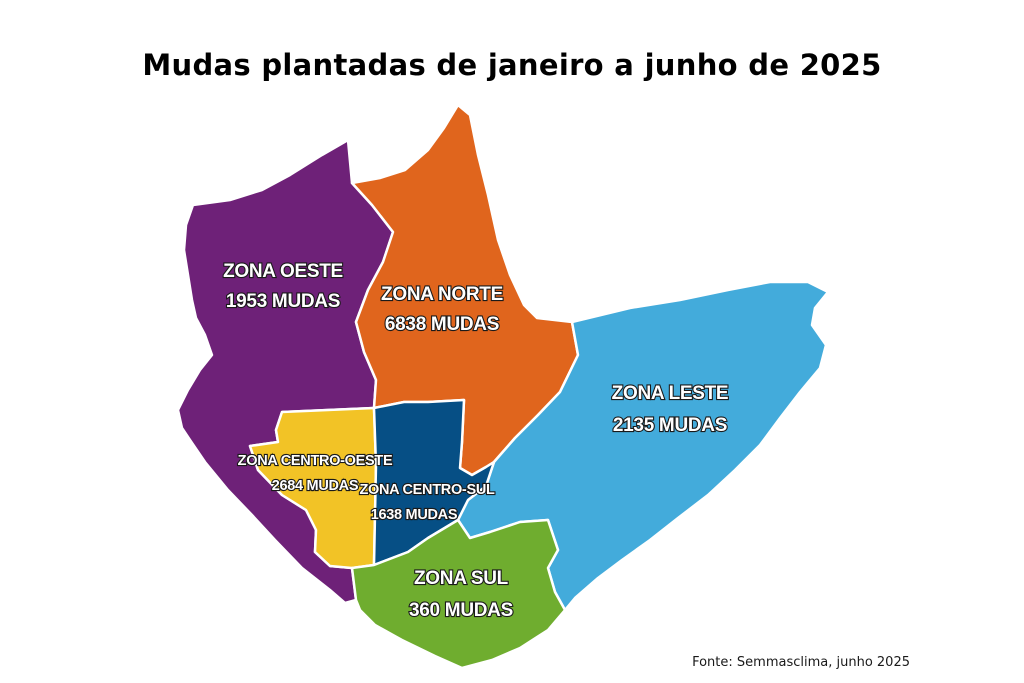  What do you see at coordinates (442, 294) in the screenshot?
I see `zone-norte-name: ZONA NORTE` at bounding box center [442, 294].